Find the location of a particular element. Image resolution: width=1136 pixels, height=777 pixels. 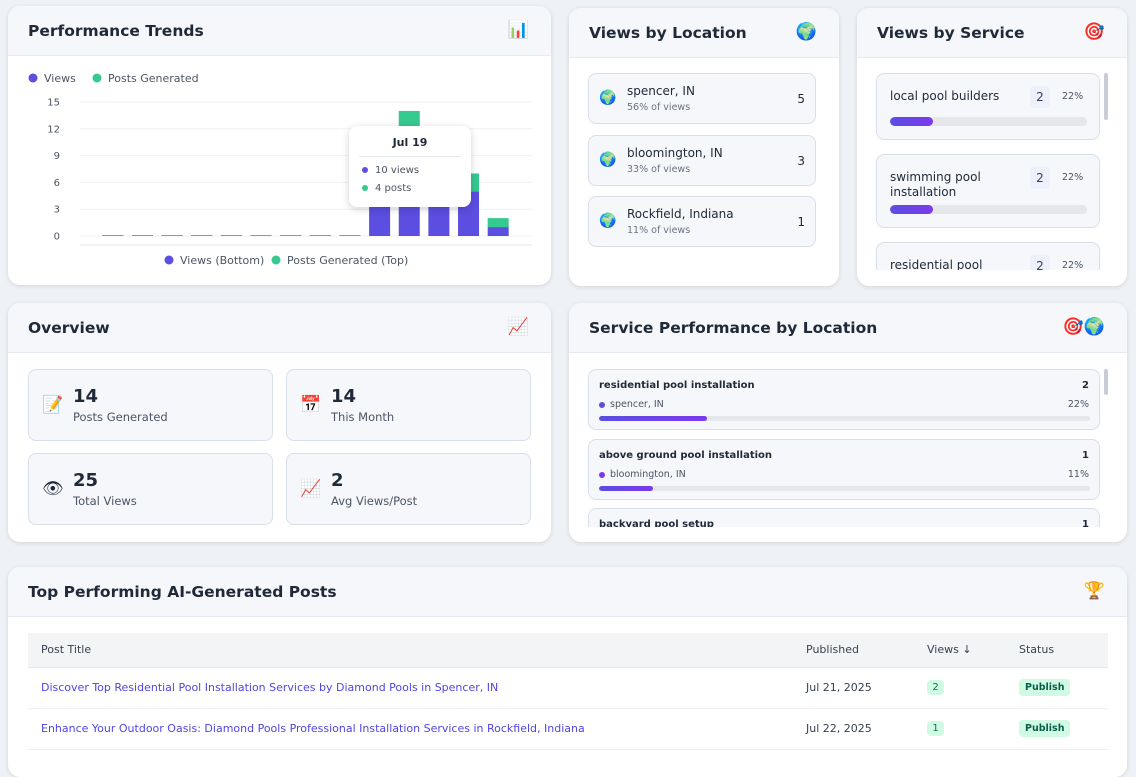

card-title: Service Performance by Location is located at coordinates (733, 328).